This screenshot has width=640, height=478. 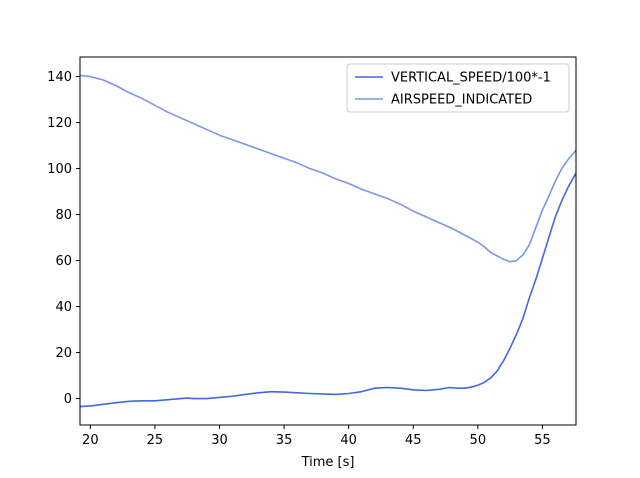 I want to click on y-tick-label: 80, so click(x=63, y=215).